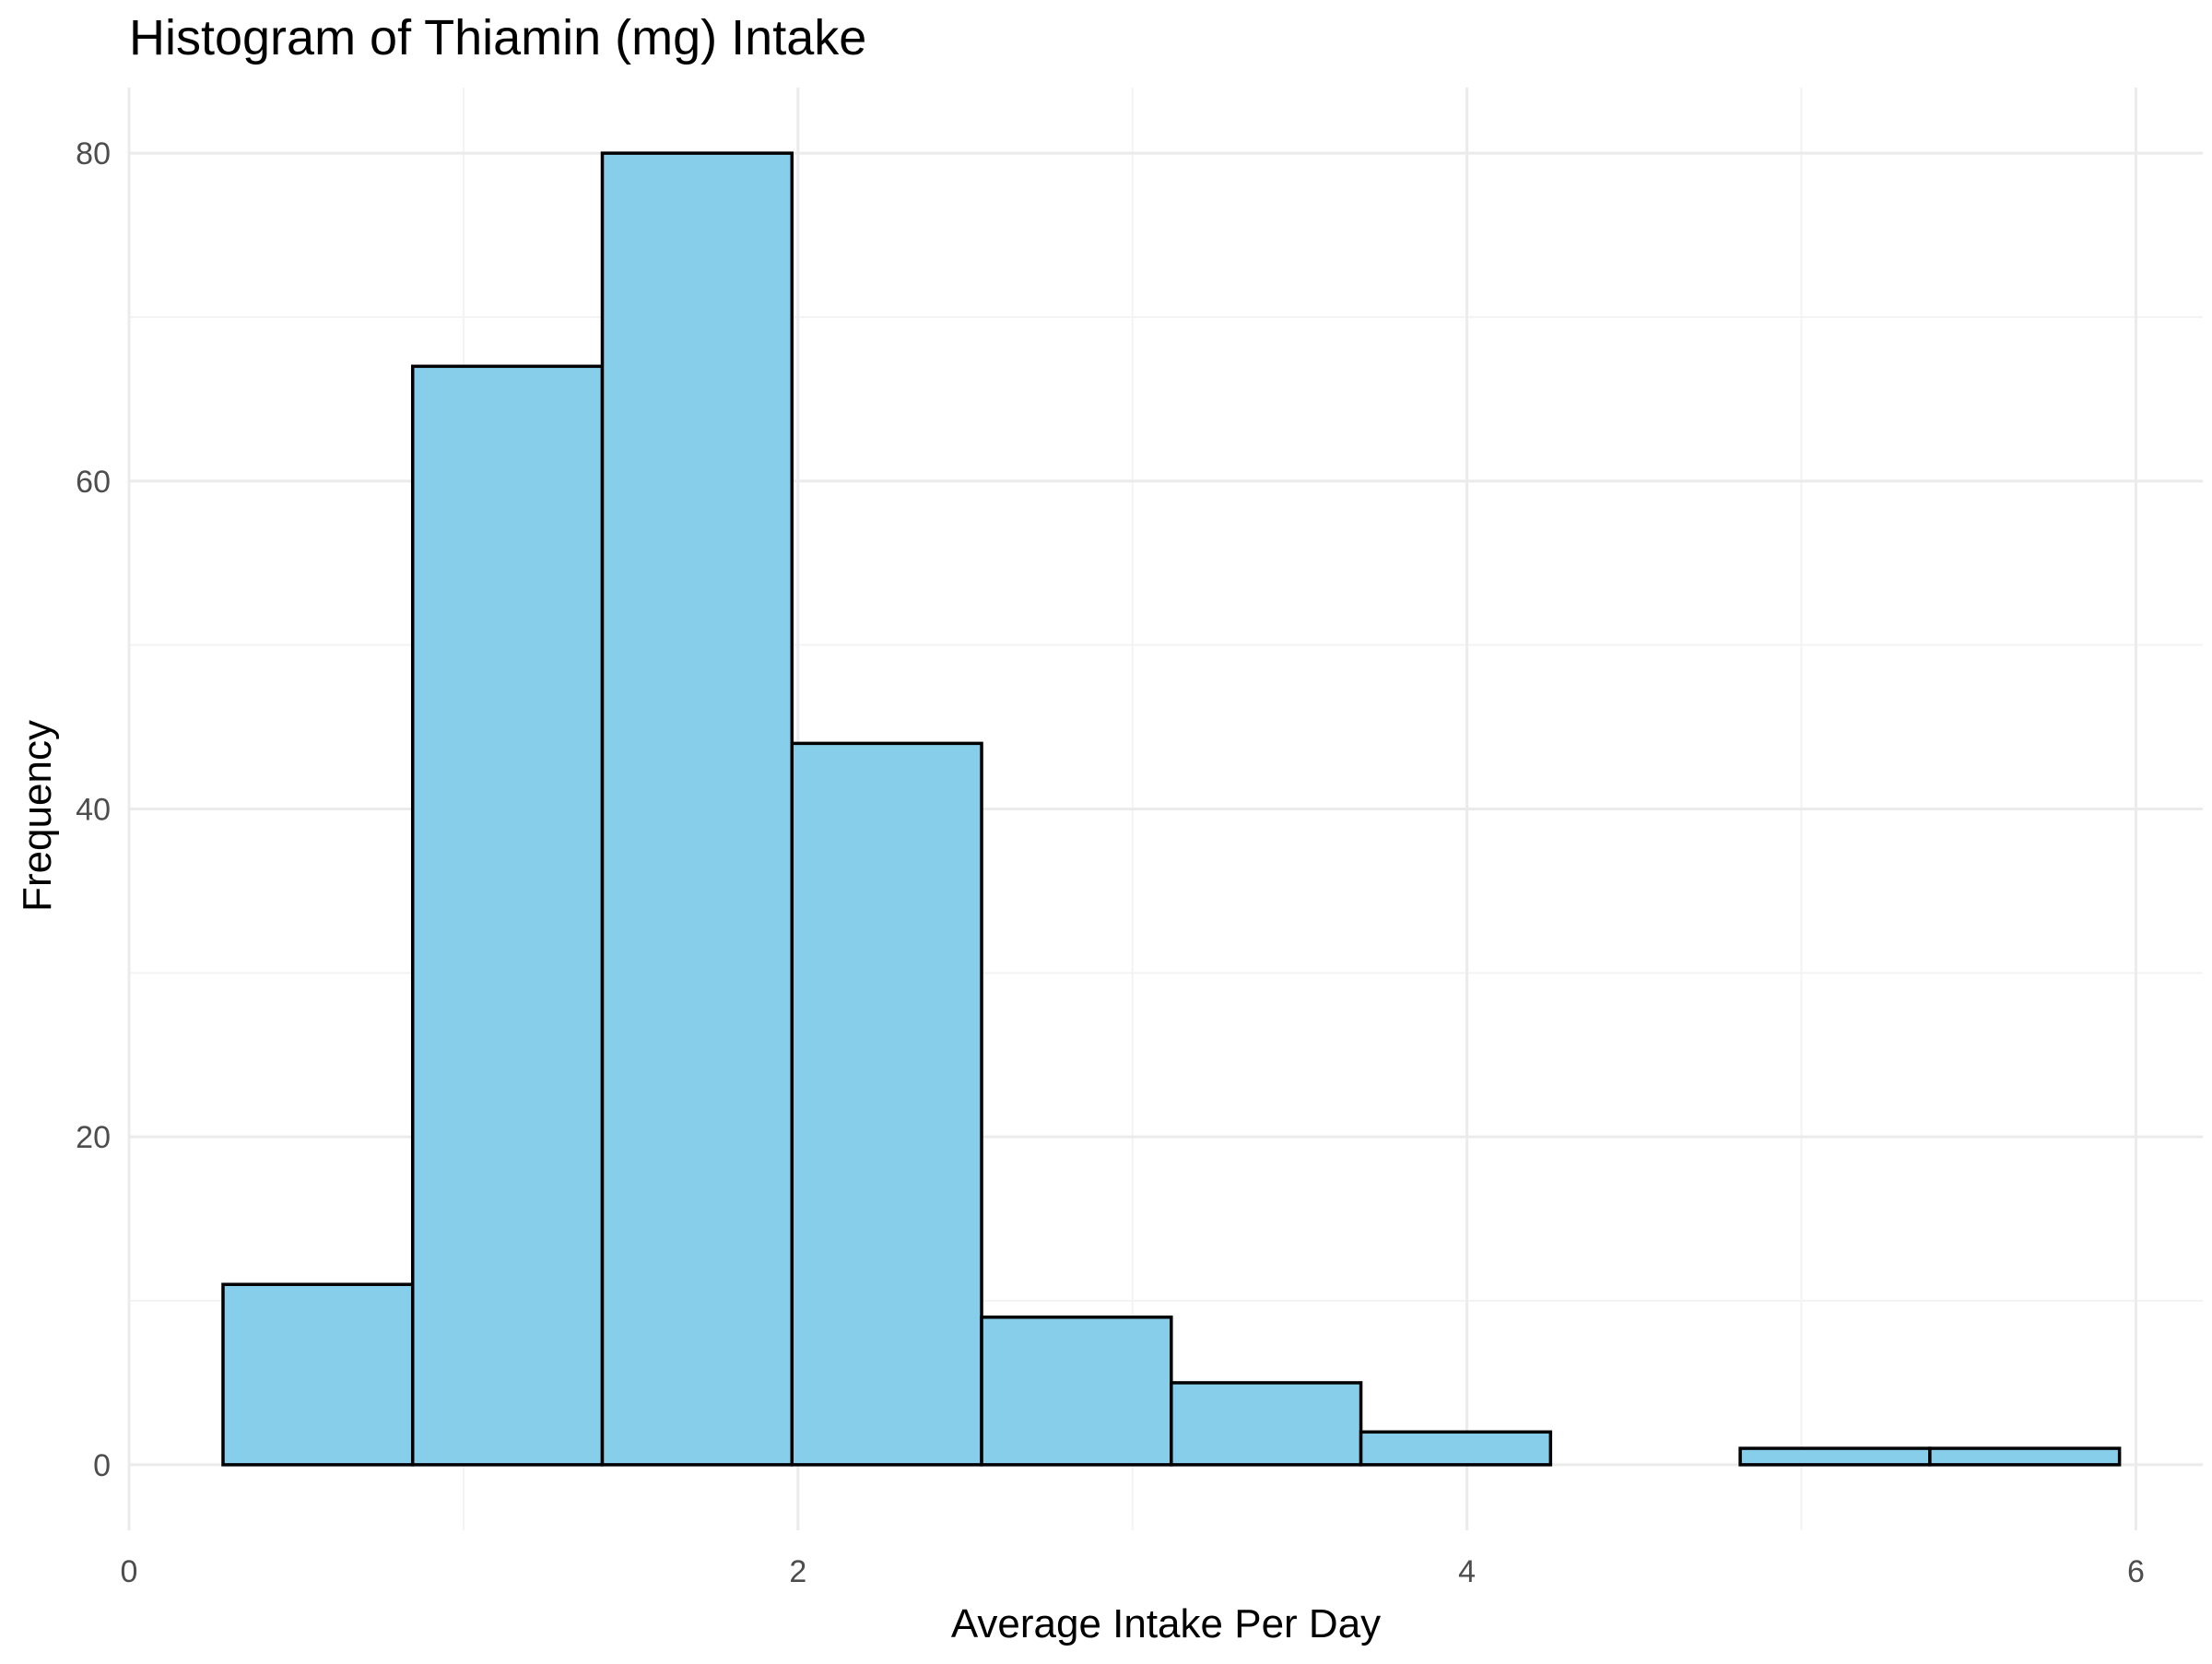 This screenshot has height=1664, width=2212. What do you see at coordinates (498, 37) in the screenshot?
I see `chart-title: Histogram of Thiamin (mg) Intake` at bounding box center [498, 37].